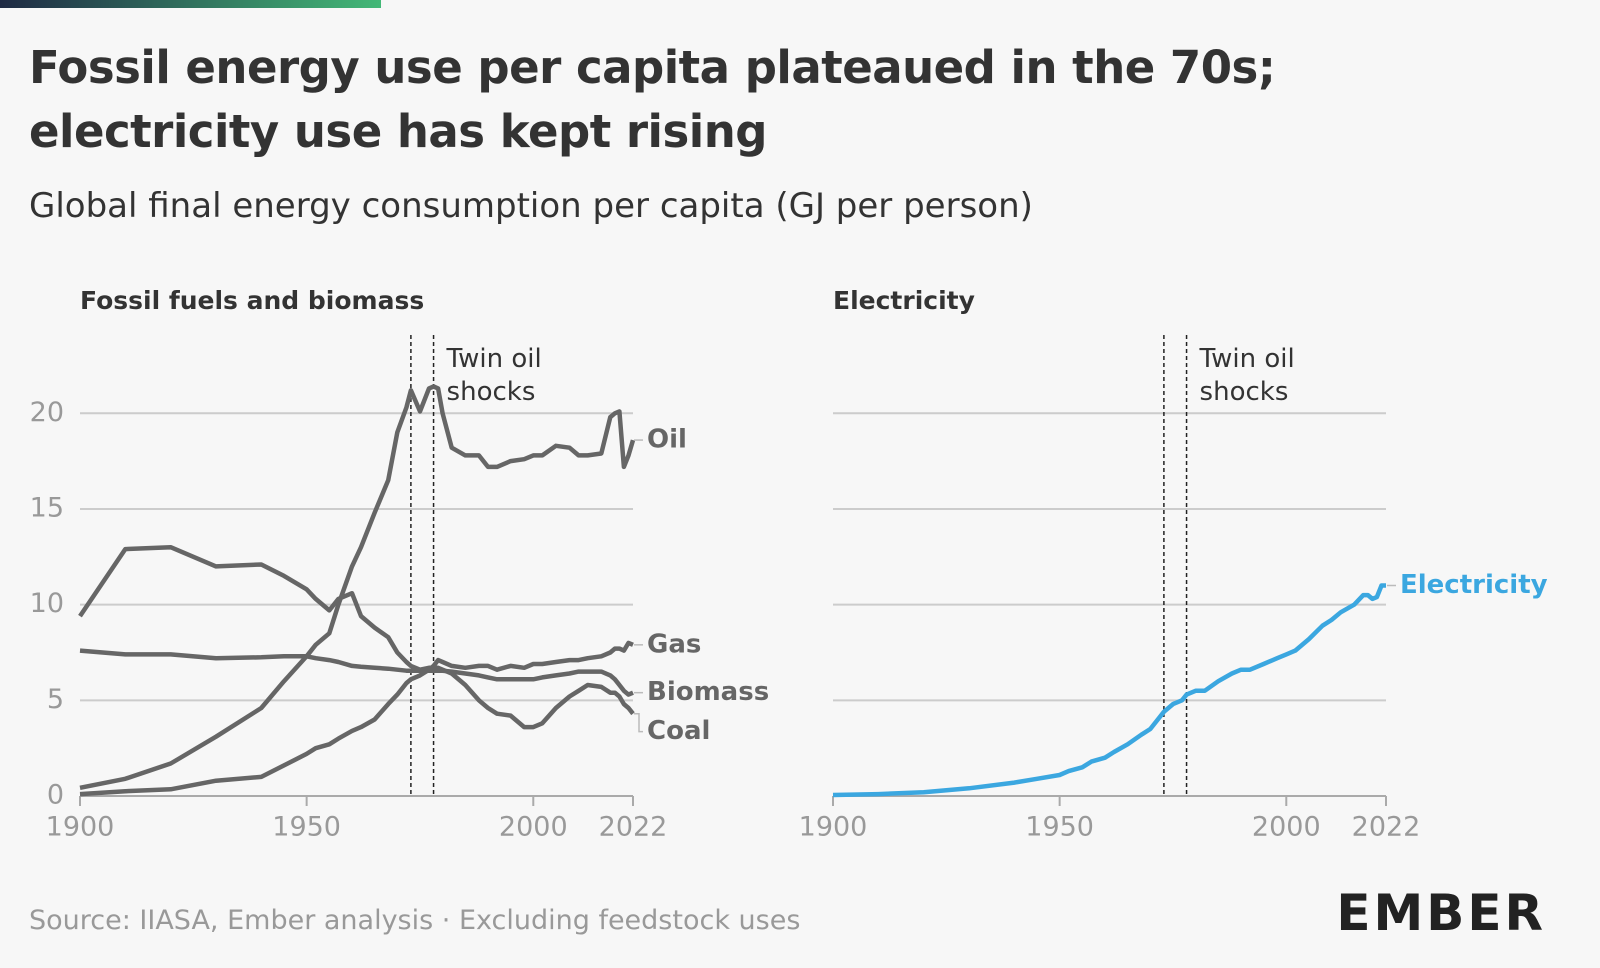  What do you see at coordinates (252, 300) in the screenshot?
I see `chart-title: Fossil fuels and biomass` at bounding box center [252, 300].